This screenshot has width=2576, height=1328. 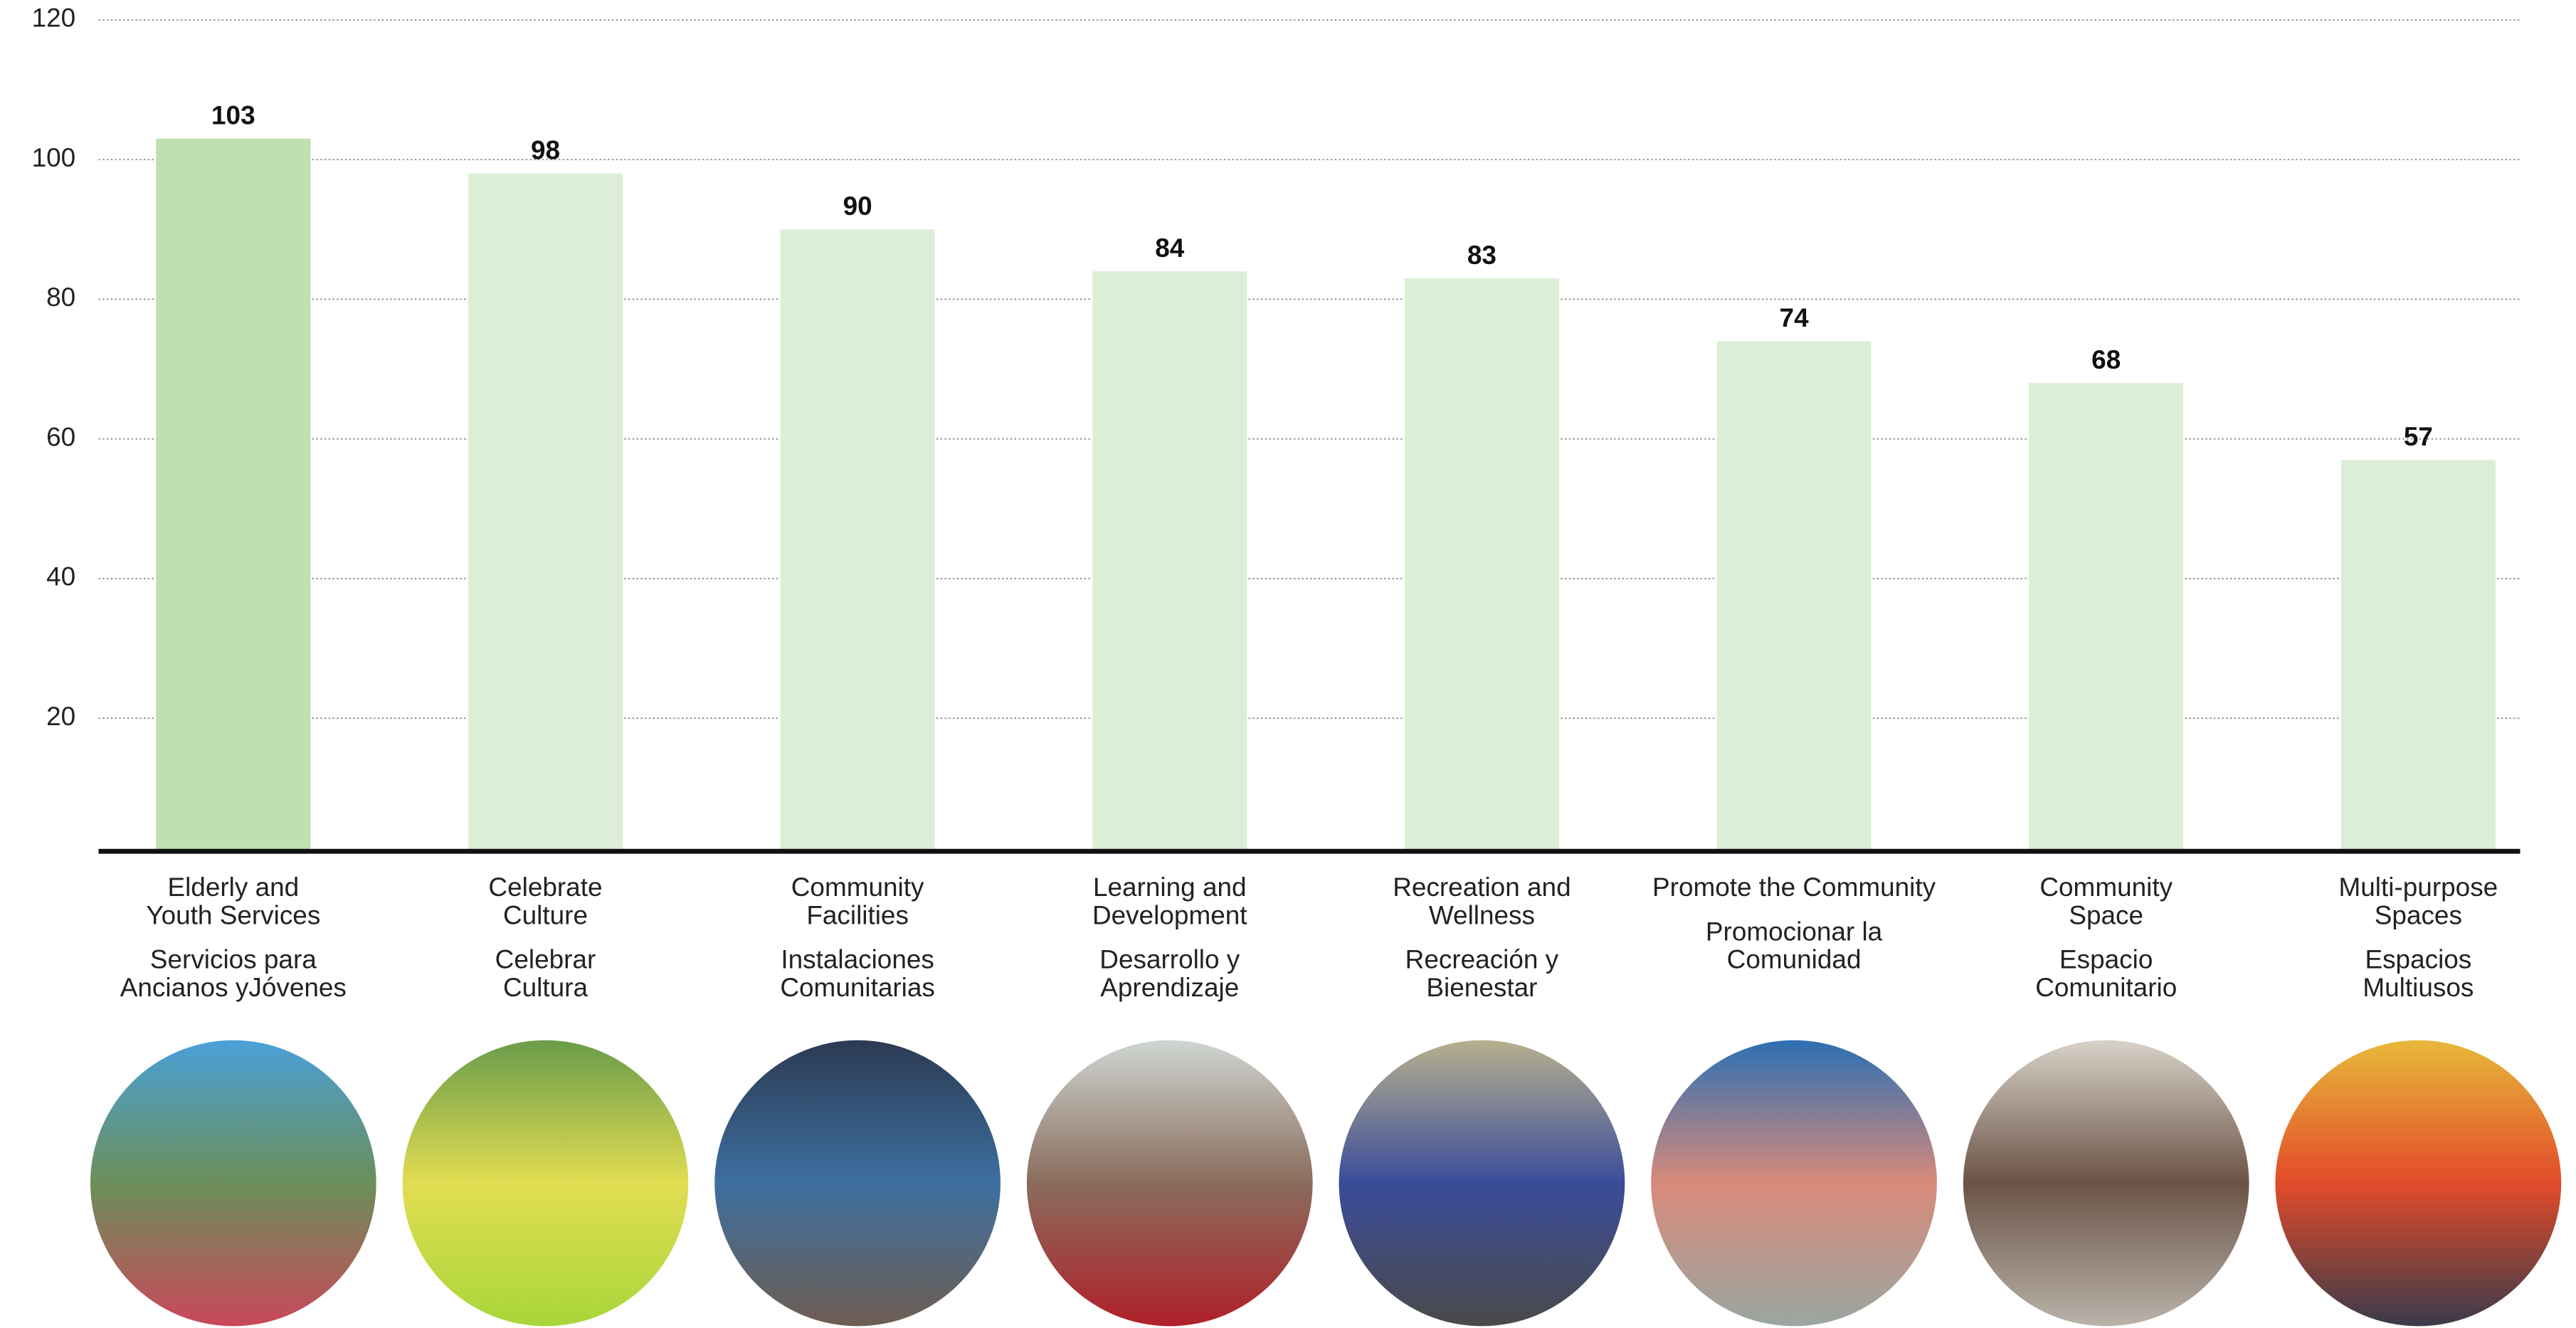 I want to click on x-tick-label-es: Instalaciones, so click(x=858, y=959).